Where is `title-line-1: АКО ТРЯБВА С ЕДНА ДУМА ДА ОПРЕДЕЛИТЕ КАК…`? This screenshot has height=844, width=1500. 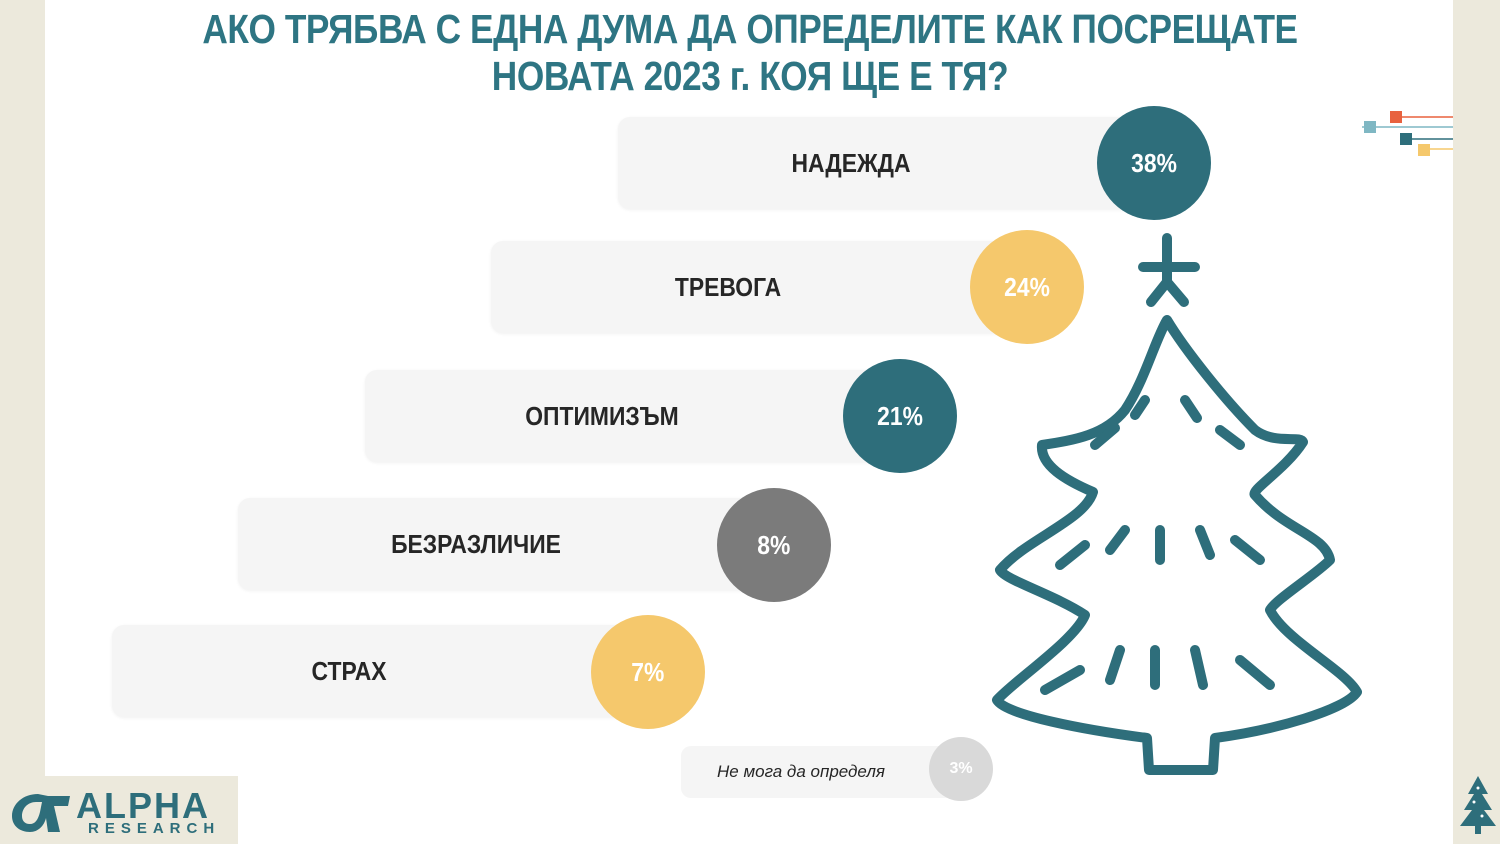 title-line-1: АКО ТРЯБВА С ЕДНА ДУМА ДА ОПРЕДЕЛИТЕ КАК… is located at coordinates (750, 29).